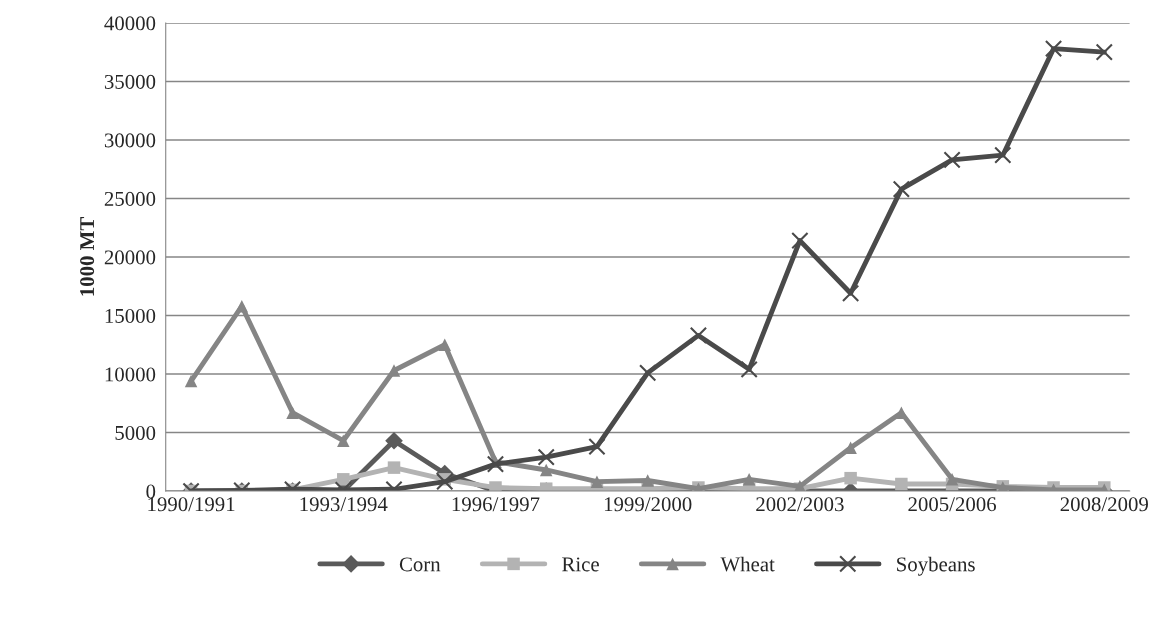 The width and height of the screenshot is (1167, 620). What do you see at coordinates (747, 564) in the screenshot?
I see `legend-label: Wheat` at bounding box center [747, 564].